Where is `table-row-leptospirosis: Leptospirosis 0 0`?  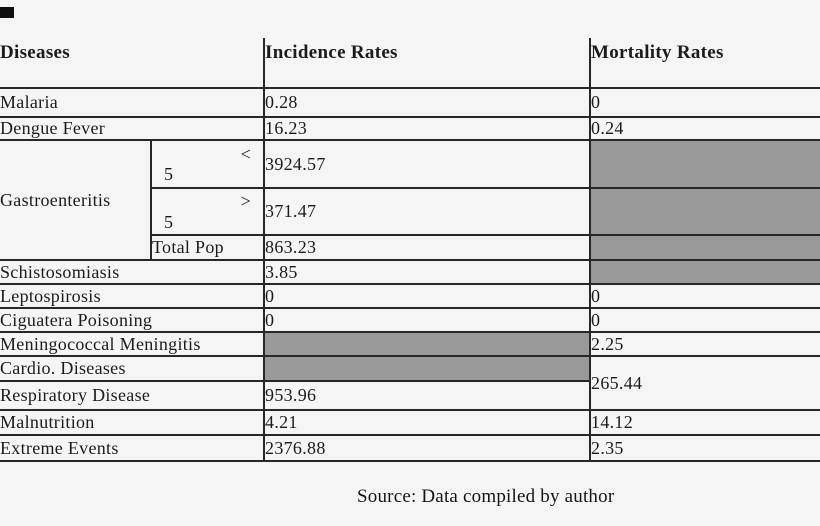
table-row-leptospirosis: Leptospirosis 0 0 is located at coordinates (410, 296).